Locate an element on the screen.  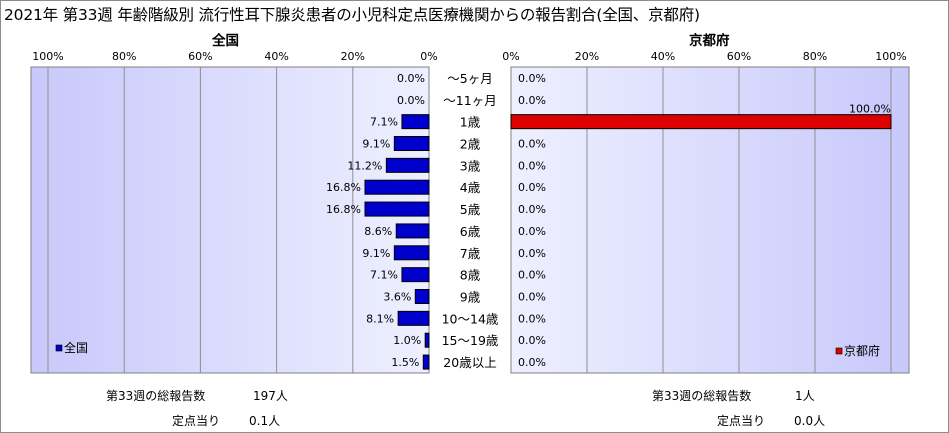
national-per-label: 定点当り is located at coordinates (196, 421).